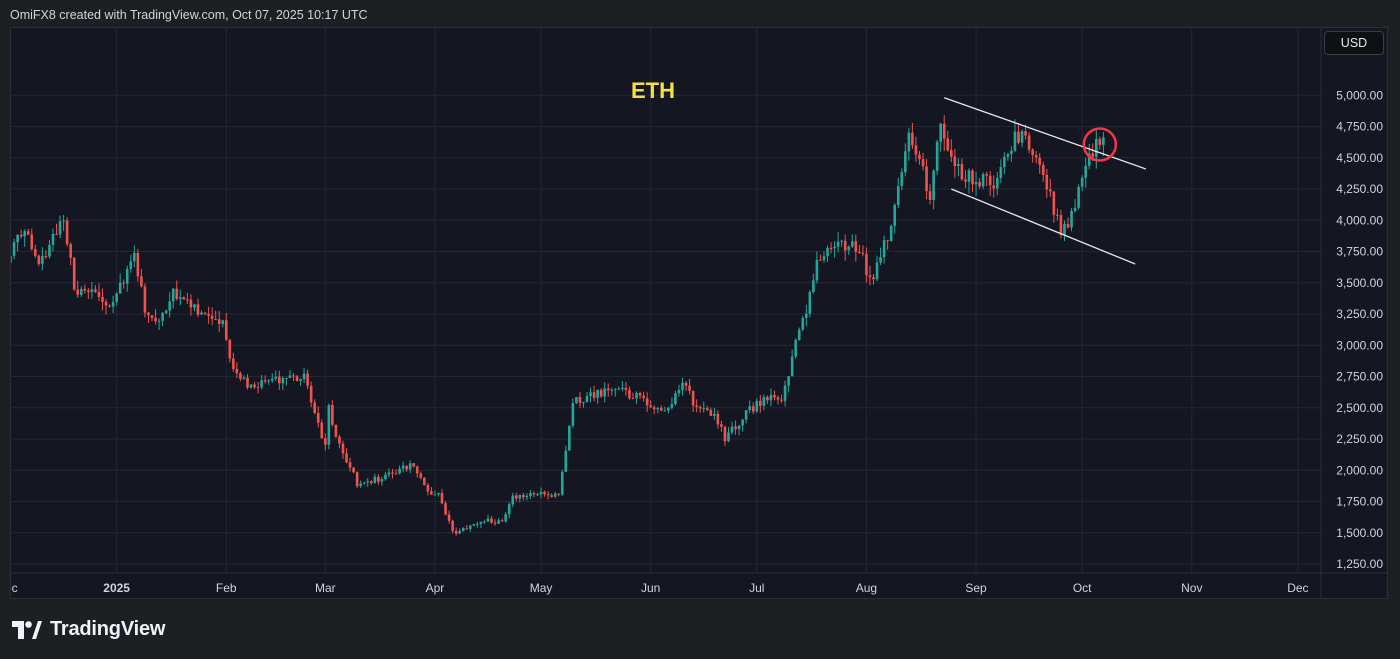 This screenshot has height=659, width=1400. I want to click on breakout-highlight-circle, so click(1100, 144).